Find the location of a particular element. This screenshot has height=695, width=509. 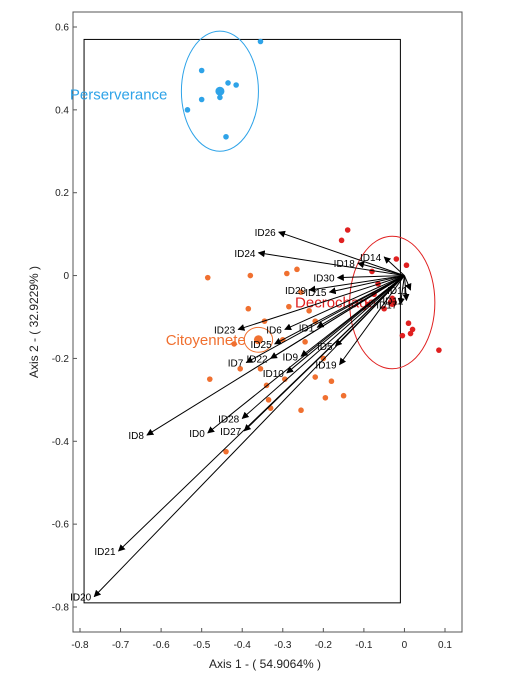

arrow-label: ID7 is located at coordinates (236, 364).